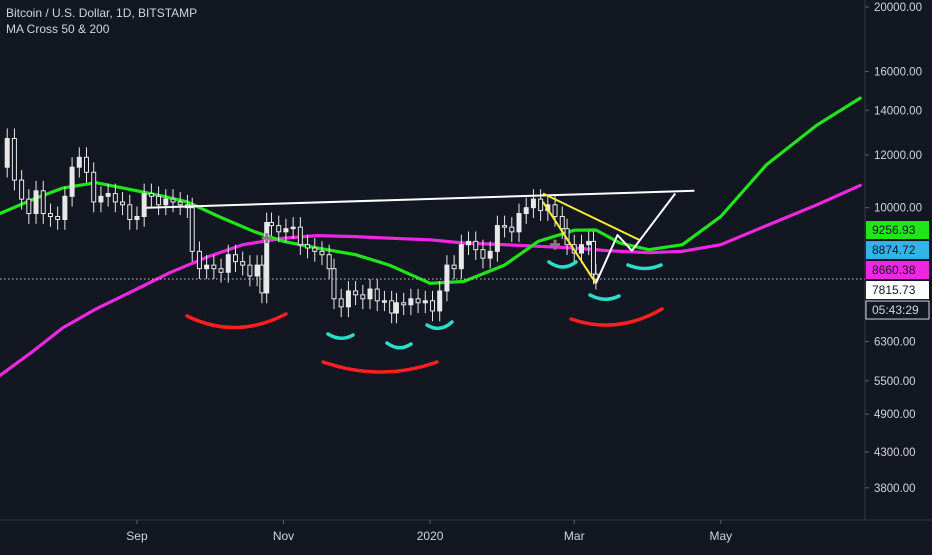 The width and height of the screenshot is (932, 555). Describe the element at coordinates (894, 290) in the screenshot. I see `price-label: 7815.73` at that location.